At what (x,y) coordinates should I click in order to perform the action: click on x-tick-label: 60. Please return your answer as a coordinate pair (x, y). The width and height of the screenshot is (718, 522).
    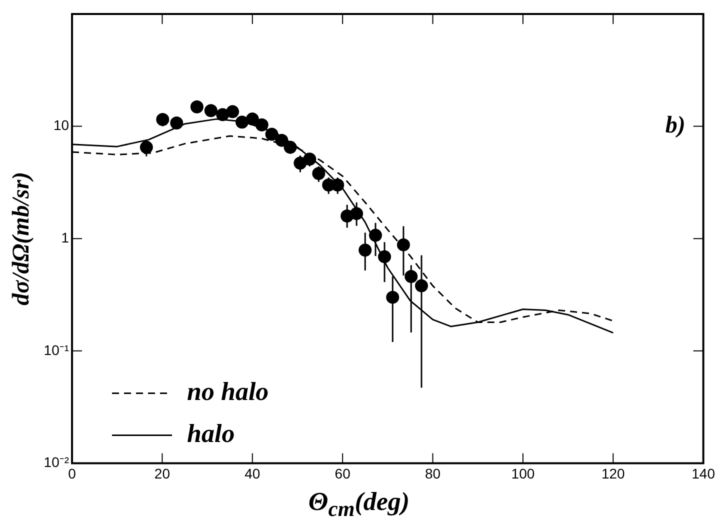
    Looking at the image, I should click on (342, 473).